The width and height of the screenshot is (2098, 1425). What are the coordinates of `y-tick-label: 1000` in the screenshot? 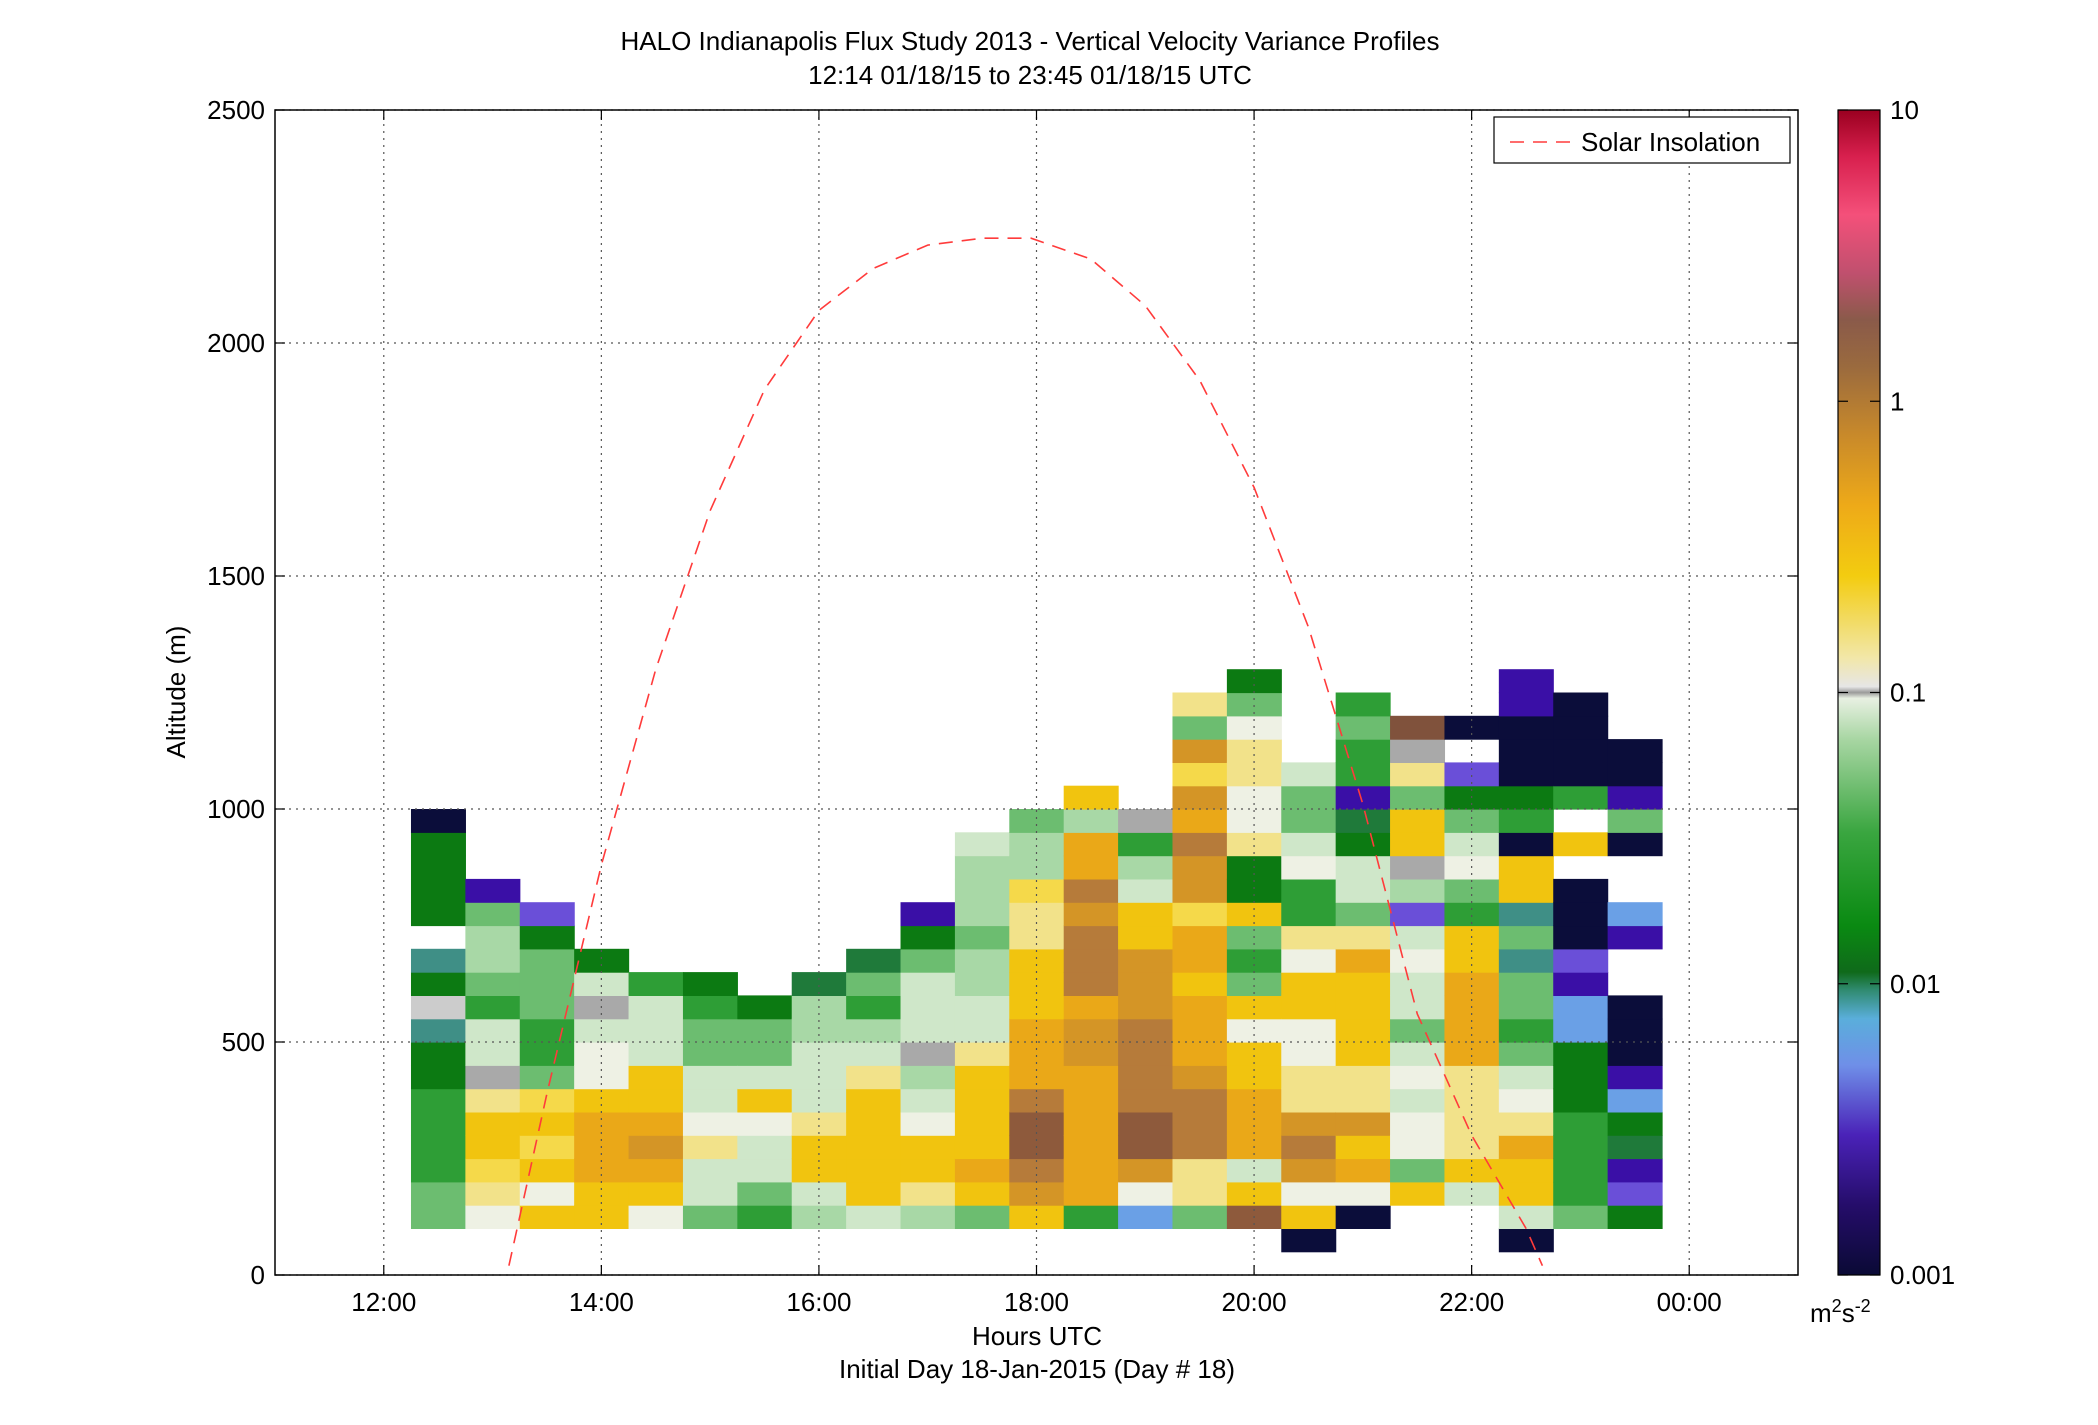 It's located at (236, 809).